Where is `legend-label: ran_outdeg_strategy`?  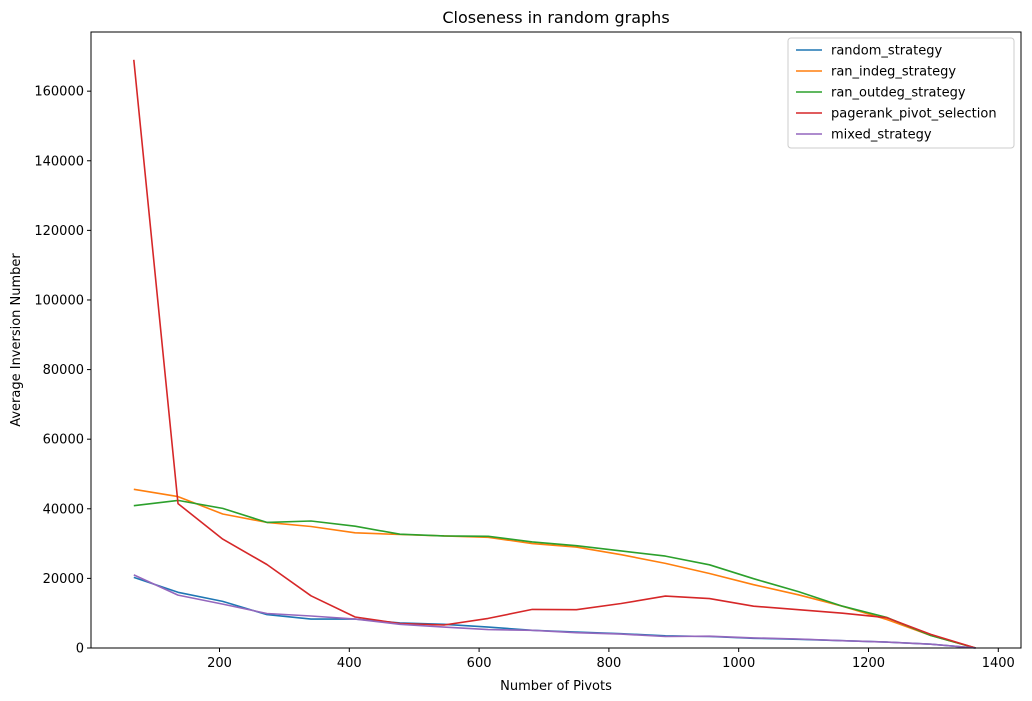 legend-label: ran_outdeg_strategy is located at coordinates (898, 93).